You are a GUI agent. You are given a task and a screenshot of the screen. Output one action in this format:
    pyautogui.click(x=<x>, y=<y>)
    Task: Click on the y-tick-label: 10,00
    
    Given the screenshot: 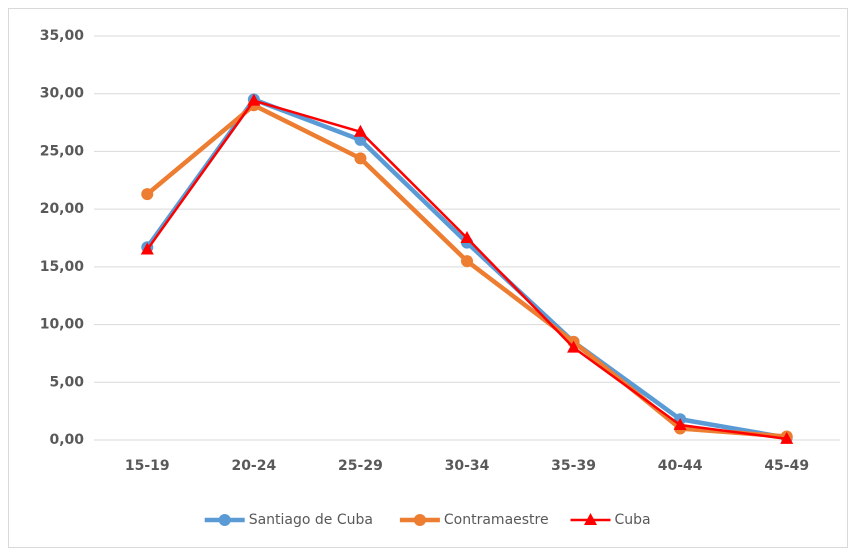 What is the action you would take?
    pyautogui.click(x=62, y=325)
    